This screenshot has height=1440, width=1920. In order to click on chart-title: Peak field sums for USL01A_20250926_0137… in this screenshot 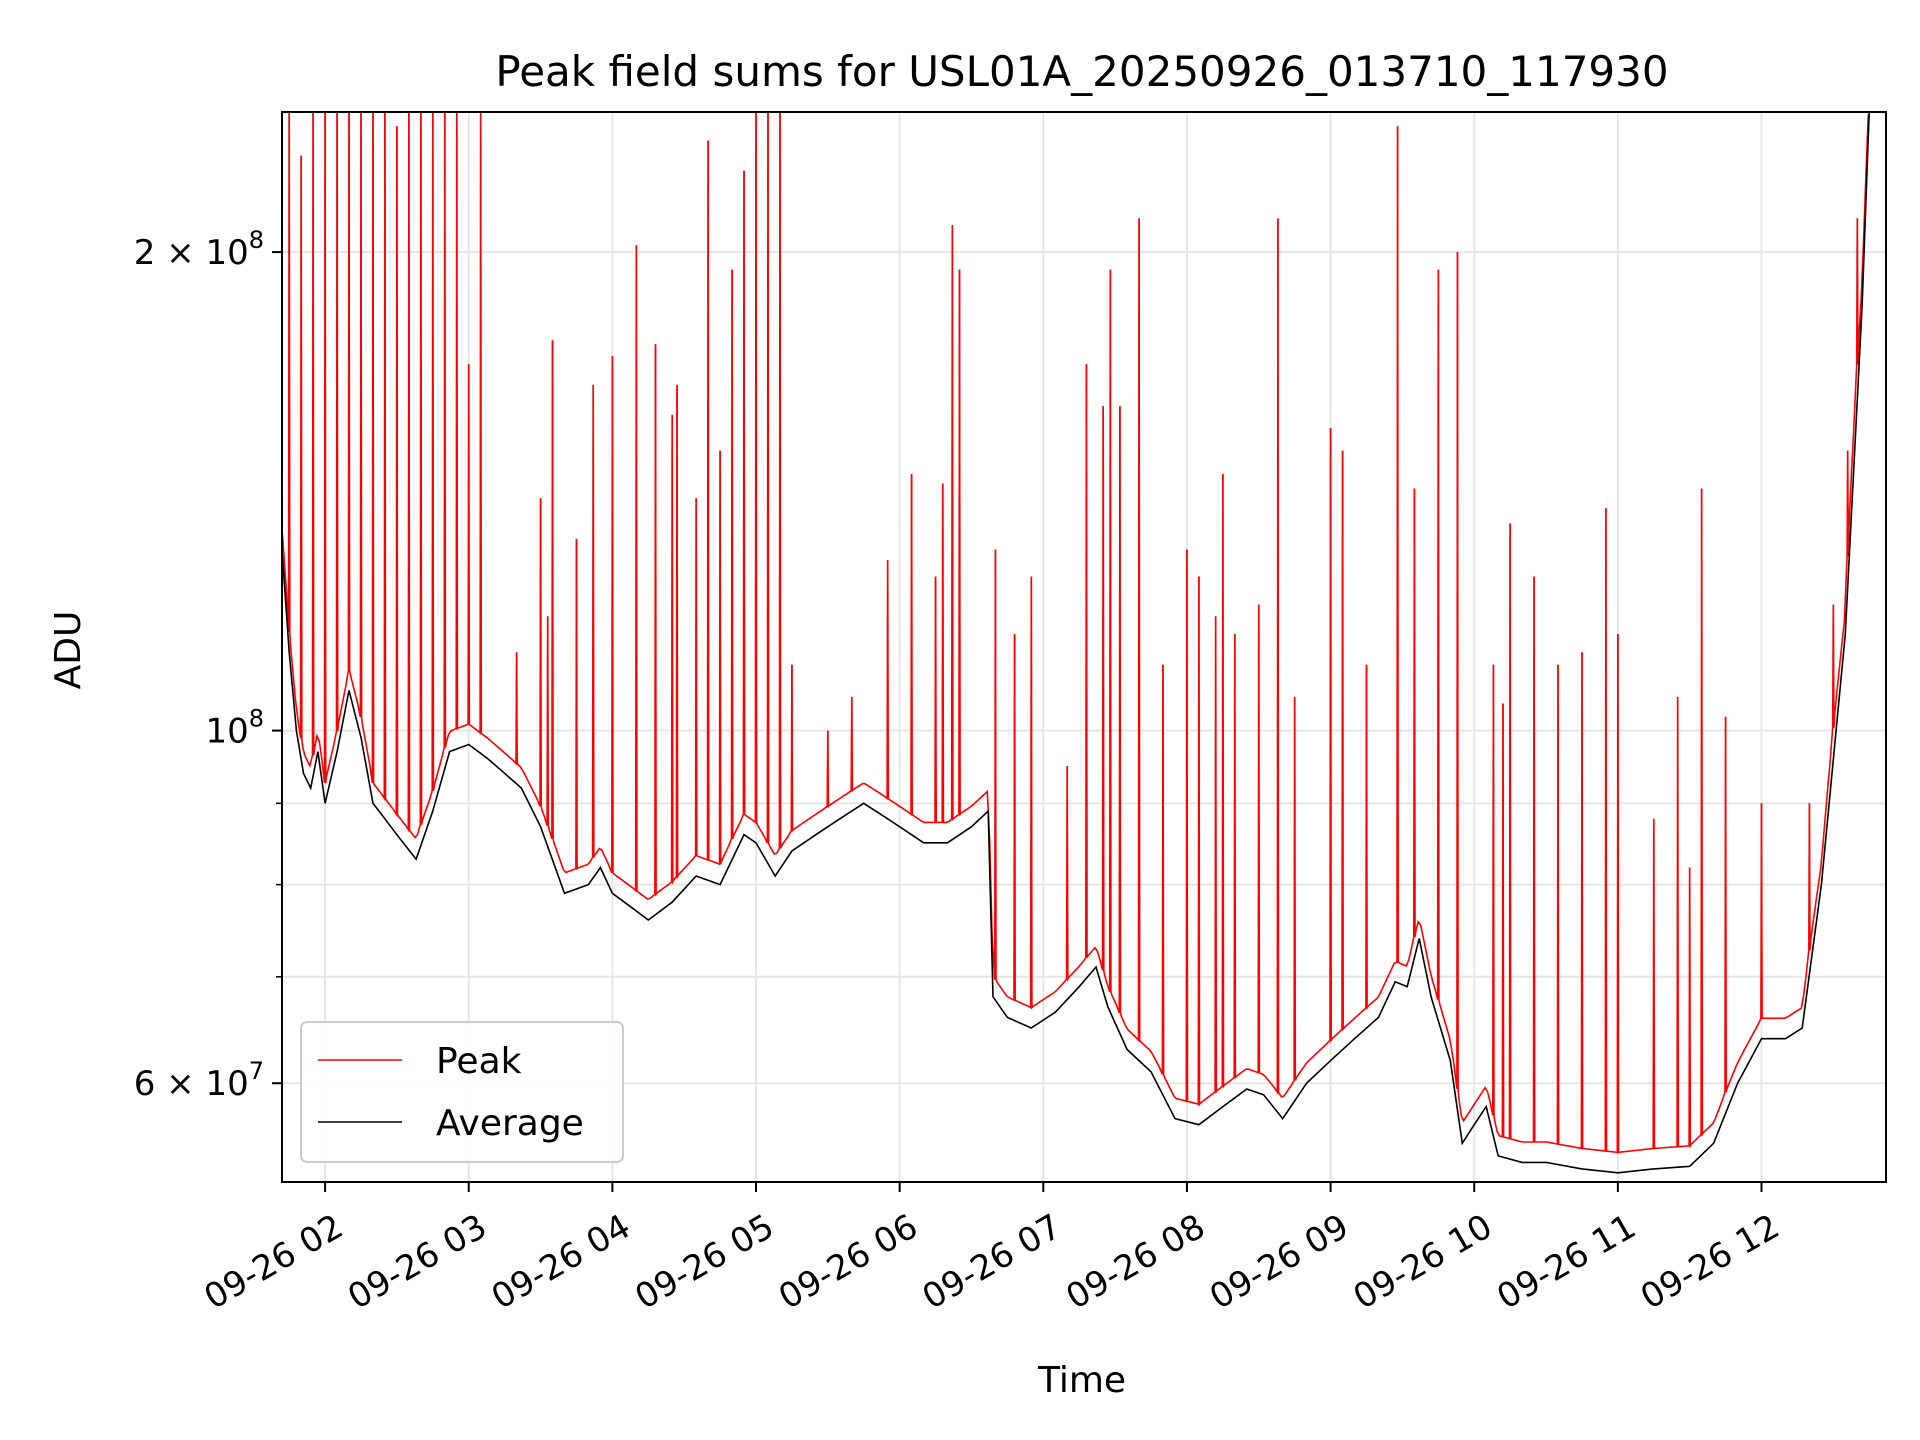, I will do `click(1081, 71)`.